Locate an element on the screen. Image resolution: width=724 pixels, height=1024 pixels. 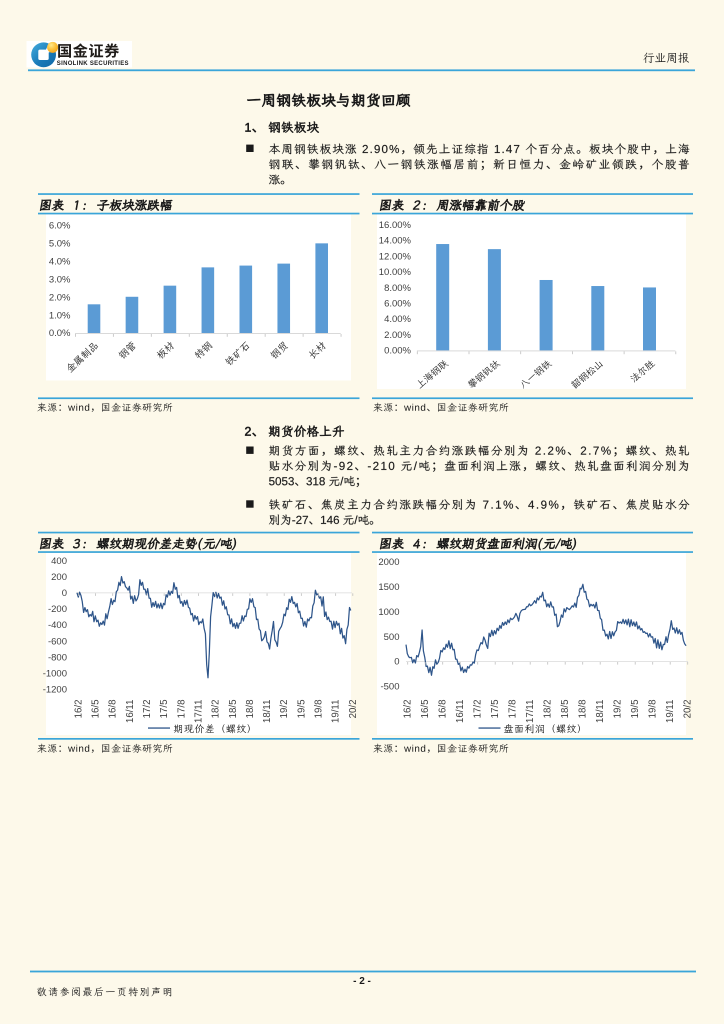
svg-text: 4.00% is located at coordinates (397, 319).